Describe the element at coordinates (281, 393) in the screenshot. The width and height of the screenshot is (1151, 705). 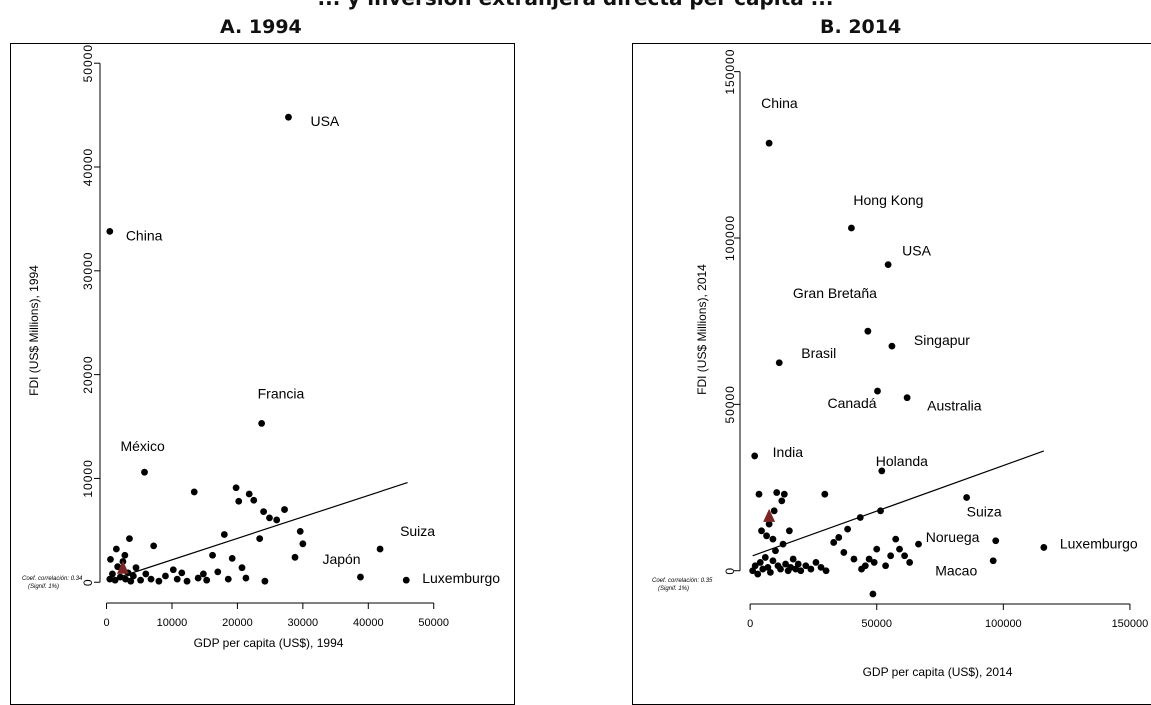
I see `panel-a-point-label: Francia` at that location.